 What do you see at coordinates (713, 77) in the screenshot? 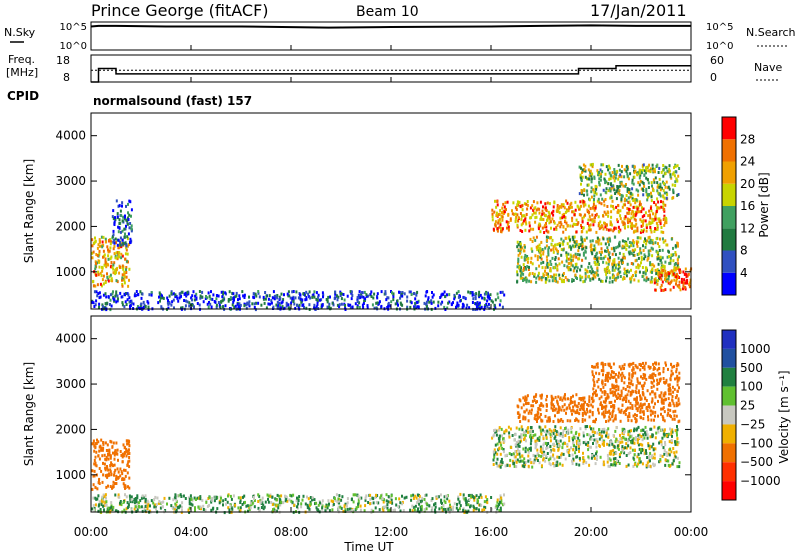
I see `freq-right-tick-bottom: 0` at bounding box center [713, 77].